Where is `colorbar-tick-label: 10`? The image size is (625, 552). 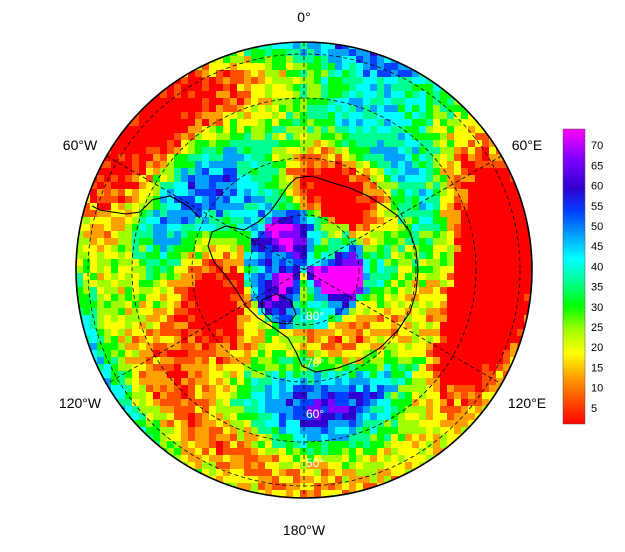 colorbar-tick-label: 10 is located at coordinates (597, 389).